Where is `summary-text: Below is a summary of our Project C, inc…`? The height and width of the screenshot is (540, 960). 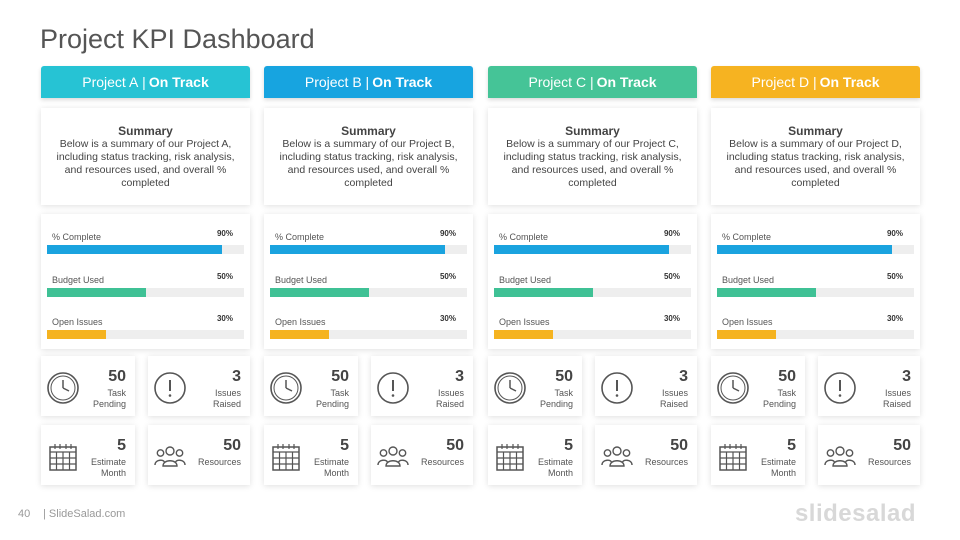 summary-text: Below is a summary of our Project C, inc… is located at coordinates (592, 163).